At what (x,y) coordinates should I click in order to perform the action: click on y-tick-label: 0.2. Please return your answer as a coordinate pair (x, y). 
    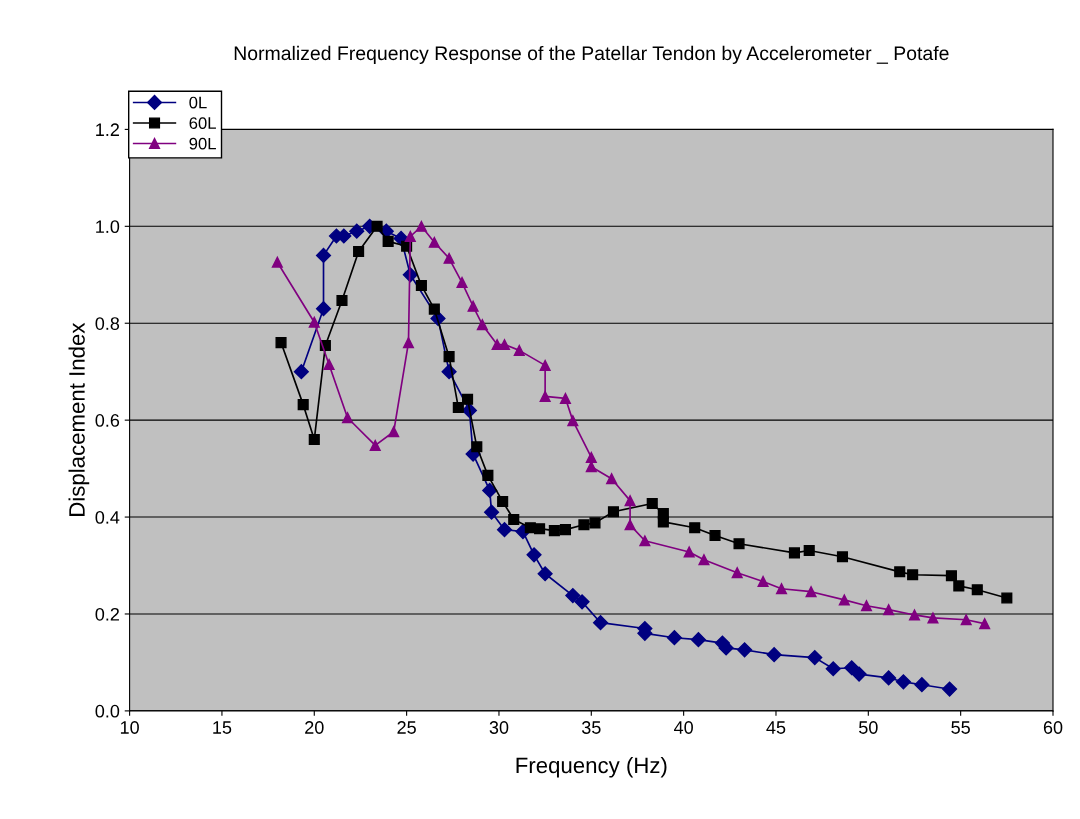
    Looking at the image, I should click on (107, 614).